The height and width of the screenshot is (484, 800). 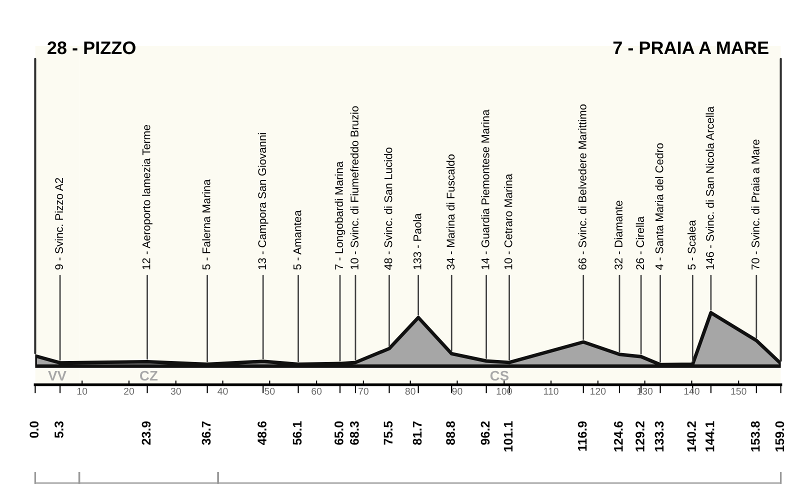 I want to click on x2-tick-label: 80, so click(x=410, y=391).